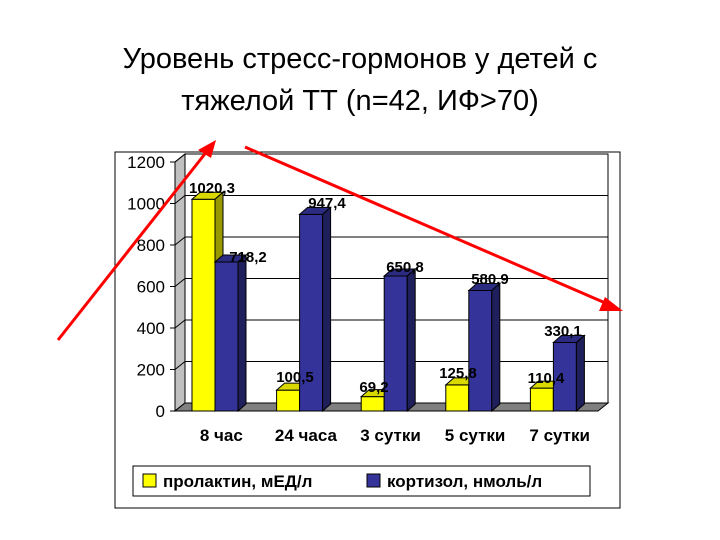 The height and width of the screenshot is (540, 720). I want to click on arrow-head-rising, so click(207, 149).